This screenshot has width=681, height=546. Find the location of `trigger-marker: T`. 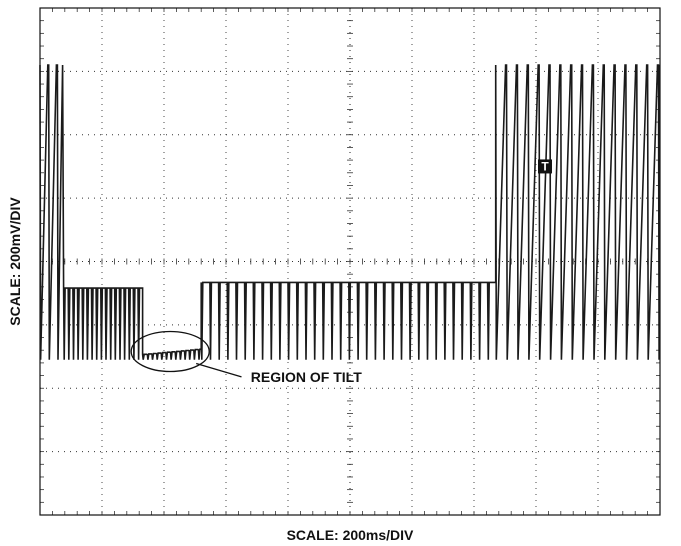

trigger-marker: T is located at coordinates (545, 166).